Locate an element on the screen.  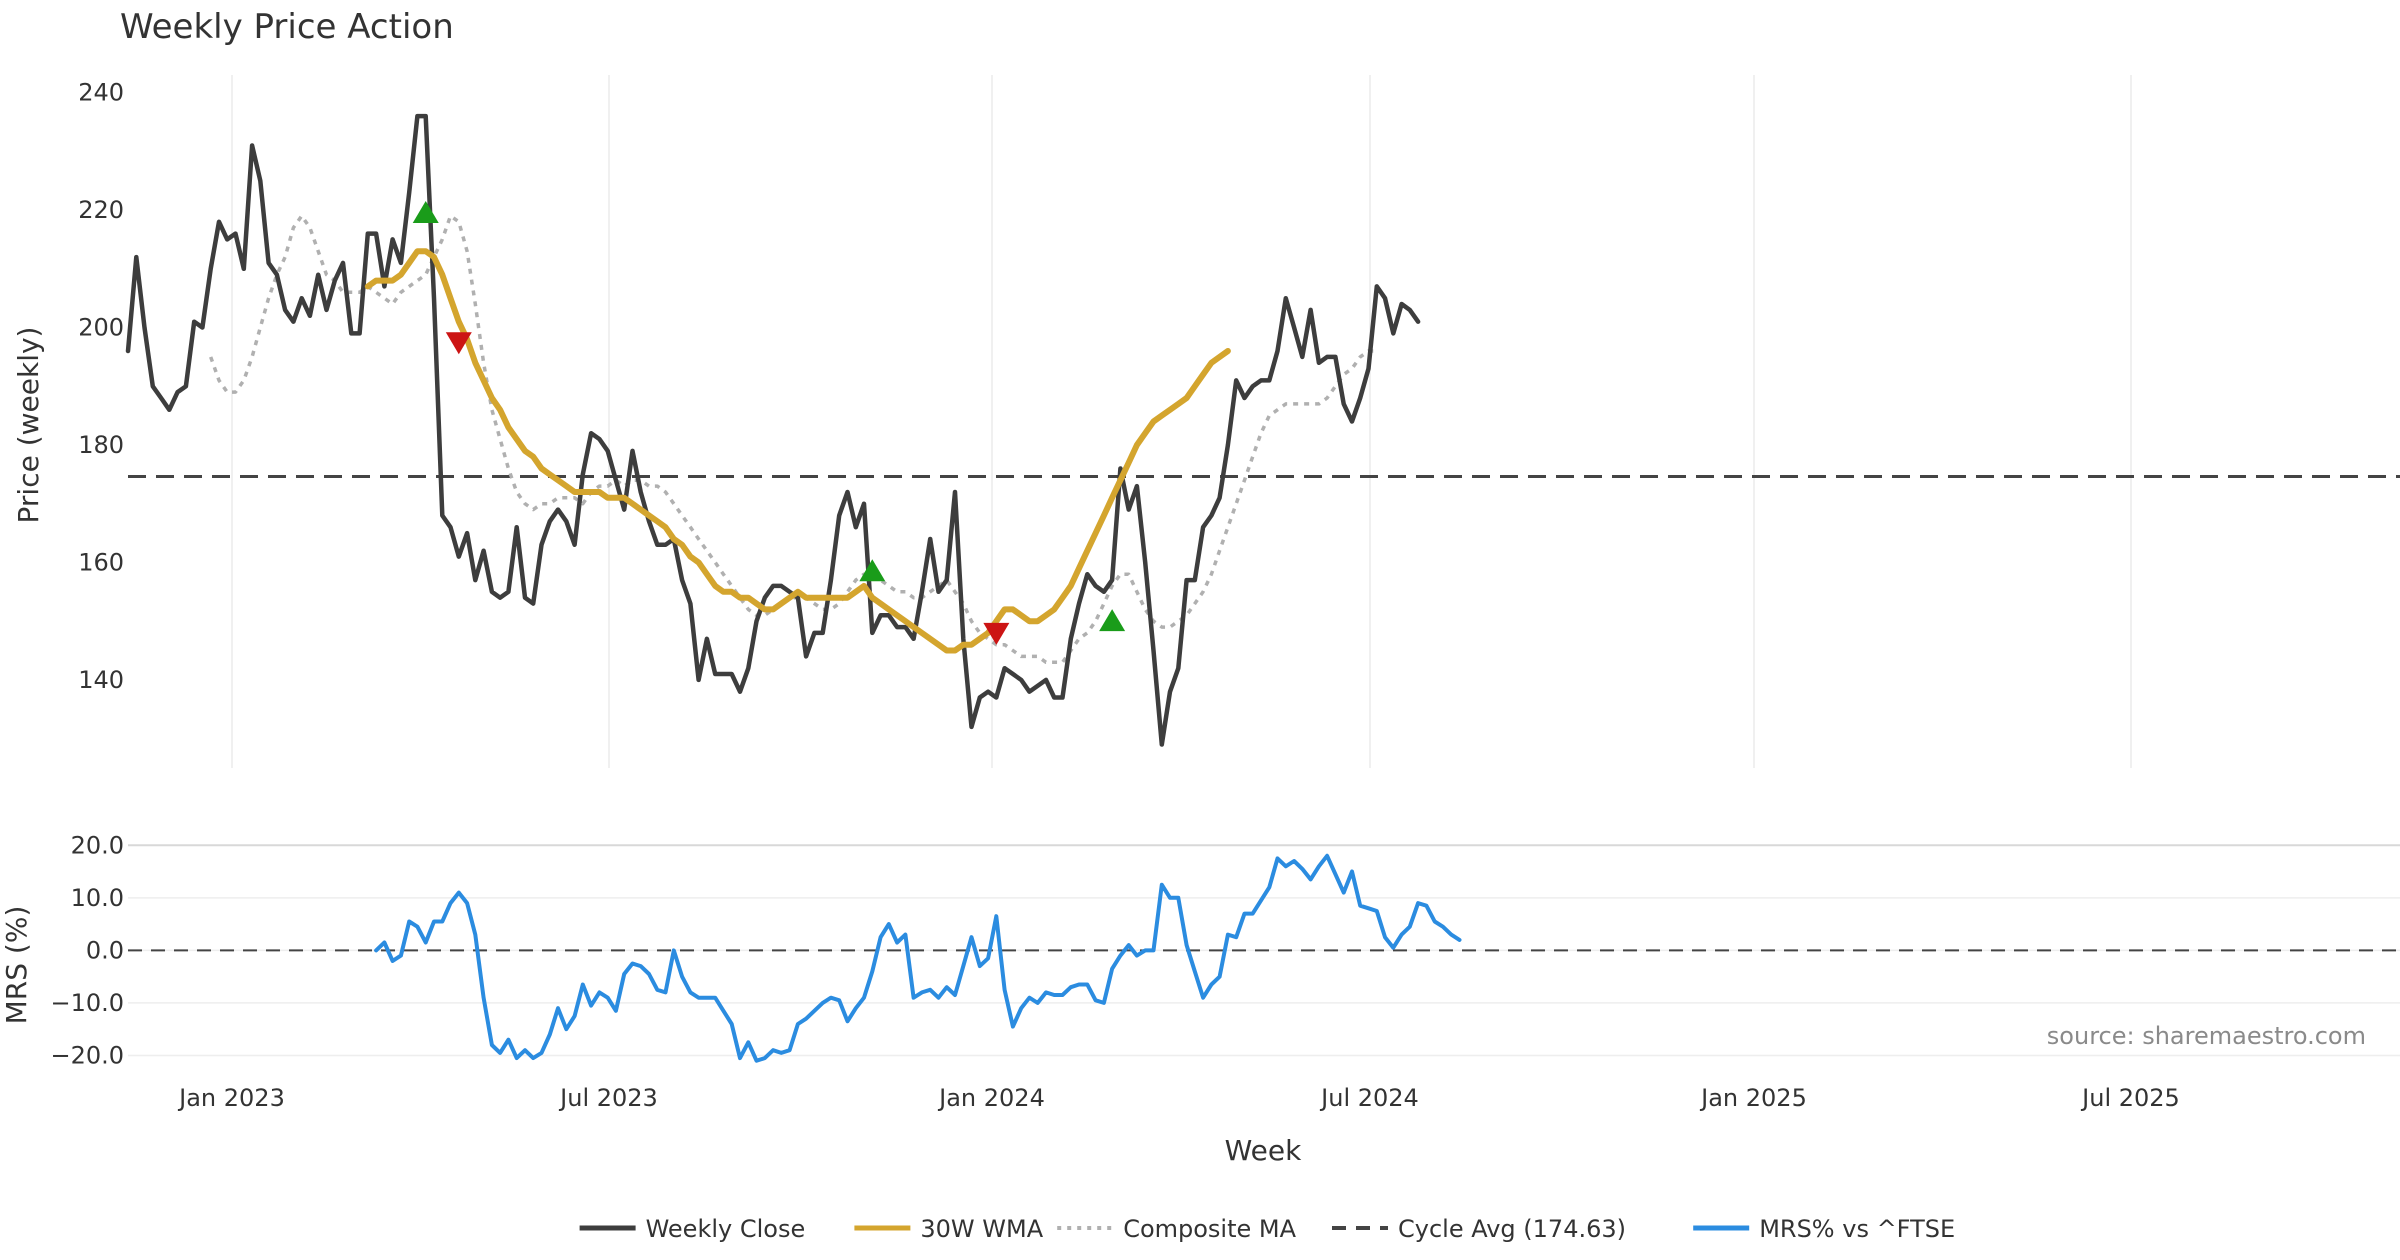
legend-entry: 30W WMA is located at coordinates (949, 1229).